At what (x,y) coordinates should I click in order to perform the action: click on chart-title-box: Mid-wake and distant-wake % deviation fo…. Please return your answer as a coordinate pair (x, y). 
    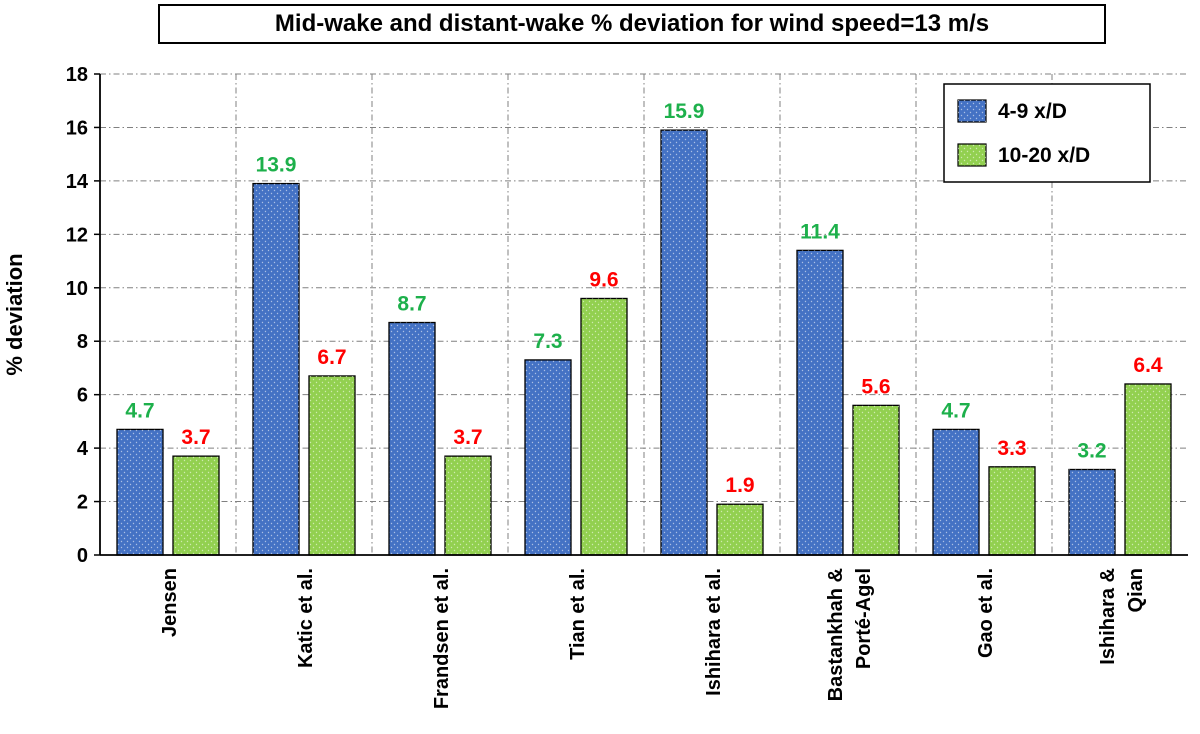
    Looking at the image, I should click on (632, 24).